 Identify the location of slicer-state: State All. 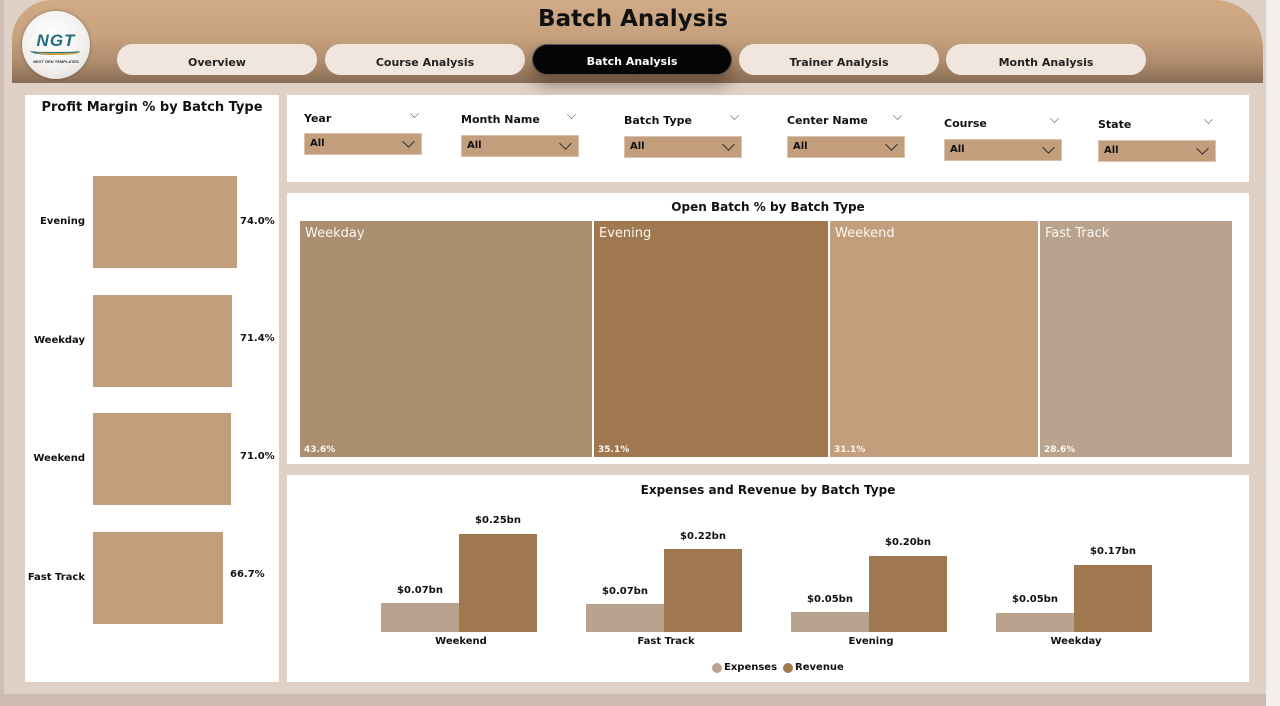
(1158, 138).